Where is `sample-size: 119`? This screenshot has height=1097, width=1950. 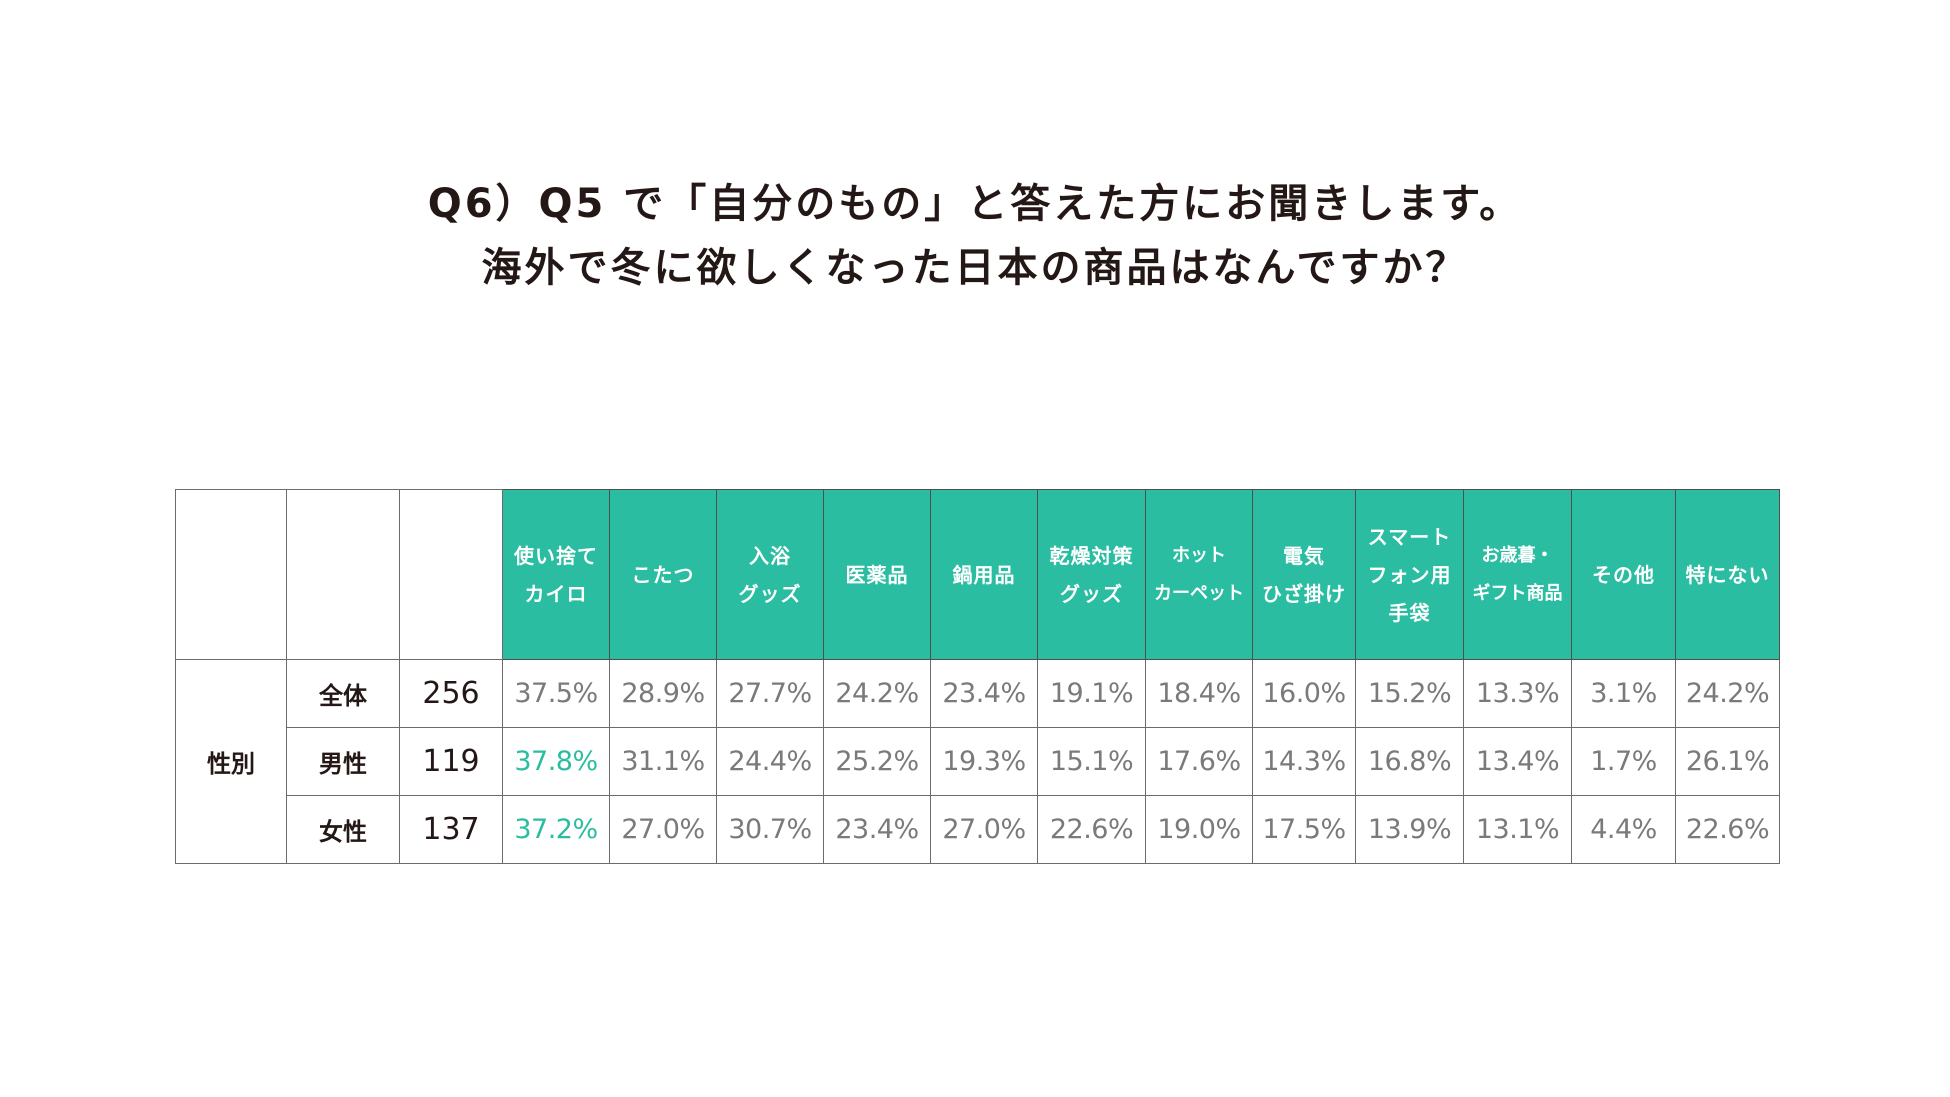 sample-size: 119 is located at coordinates (451, 761).